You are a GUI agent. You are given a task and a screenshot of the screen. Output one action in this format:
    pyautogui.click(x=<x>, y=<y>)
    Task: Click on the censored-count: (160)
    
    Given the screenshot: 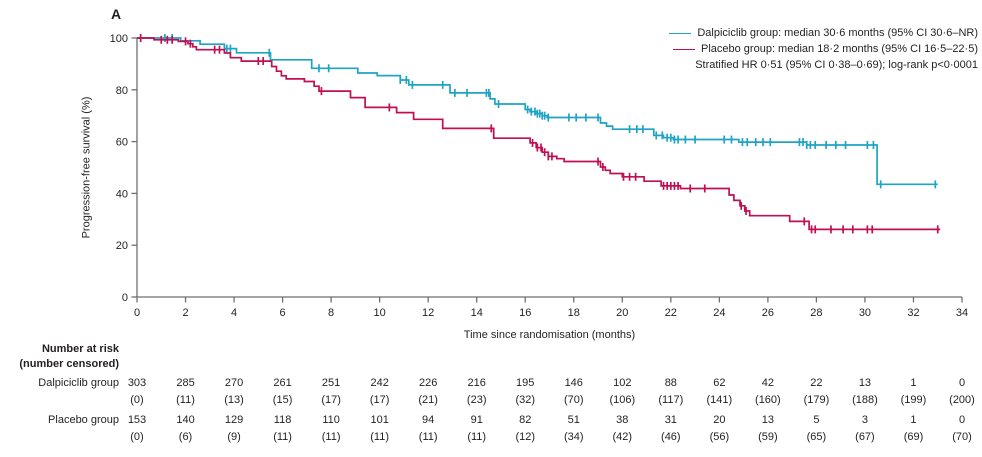 What is the action you would take?
    pyautogui.click(x=768, y=400)
    